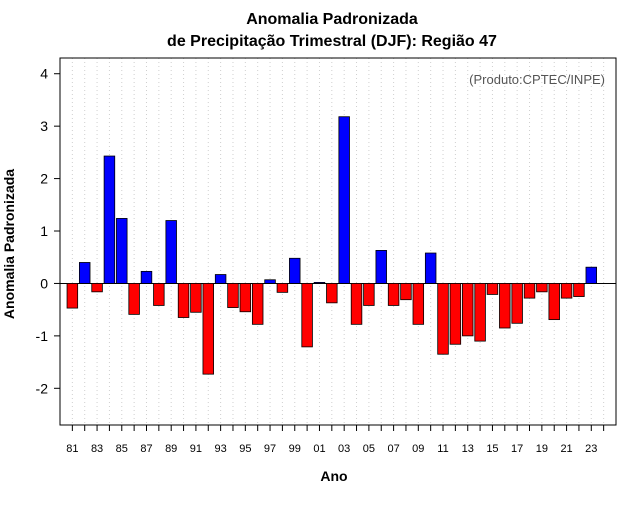  I want to click on y-tick-label: 3, so click(44, 126).